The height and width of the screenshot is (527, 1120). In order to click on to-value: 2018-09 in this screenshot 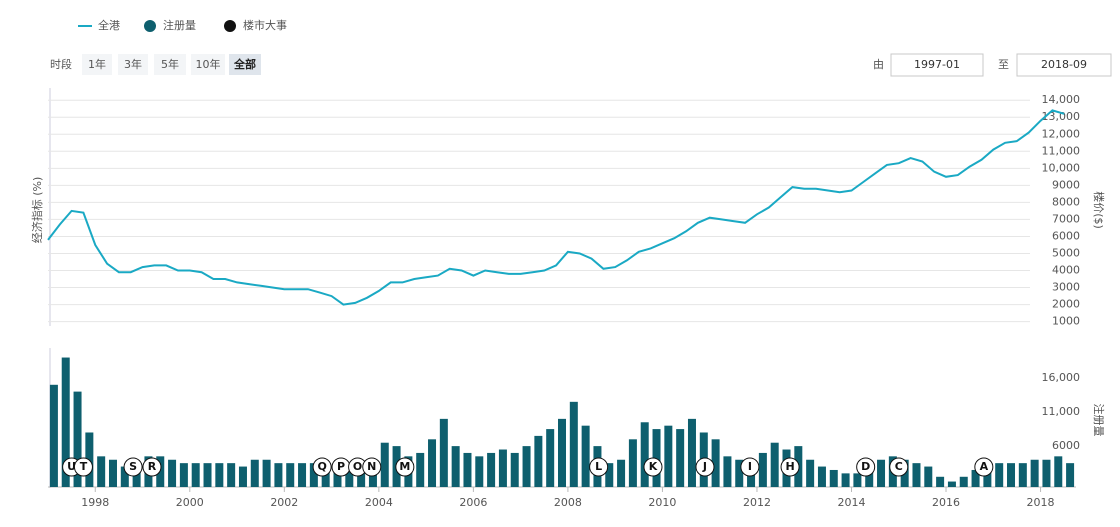, I will do `click(1064, 64)`.